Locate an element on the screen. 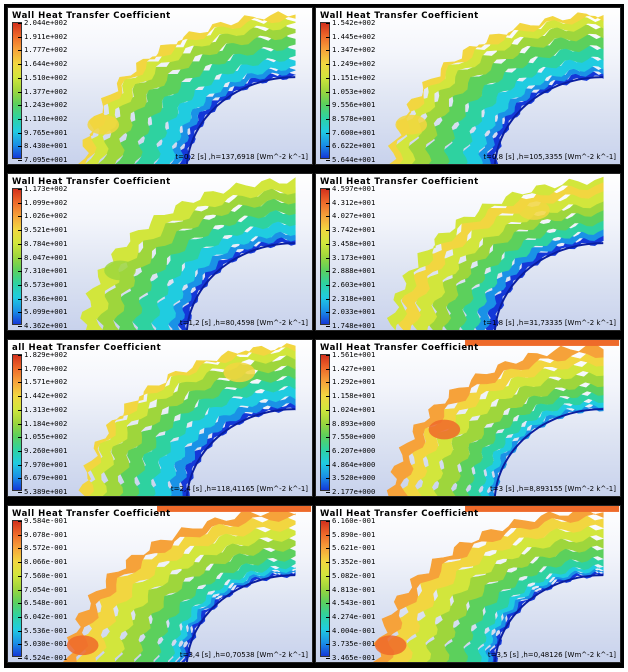 The width and height of the screenshot is (628, 672). legend-tick-label: 4.543e-001 is located at coordinates (350, 603).